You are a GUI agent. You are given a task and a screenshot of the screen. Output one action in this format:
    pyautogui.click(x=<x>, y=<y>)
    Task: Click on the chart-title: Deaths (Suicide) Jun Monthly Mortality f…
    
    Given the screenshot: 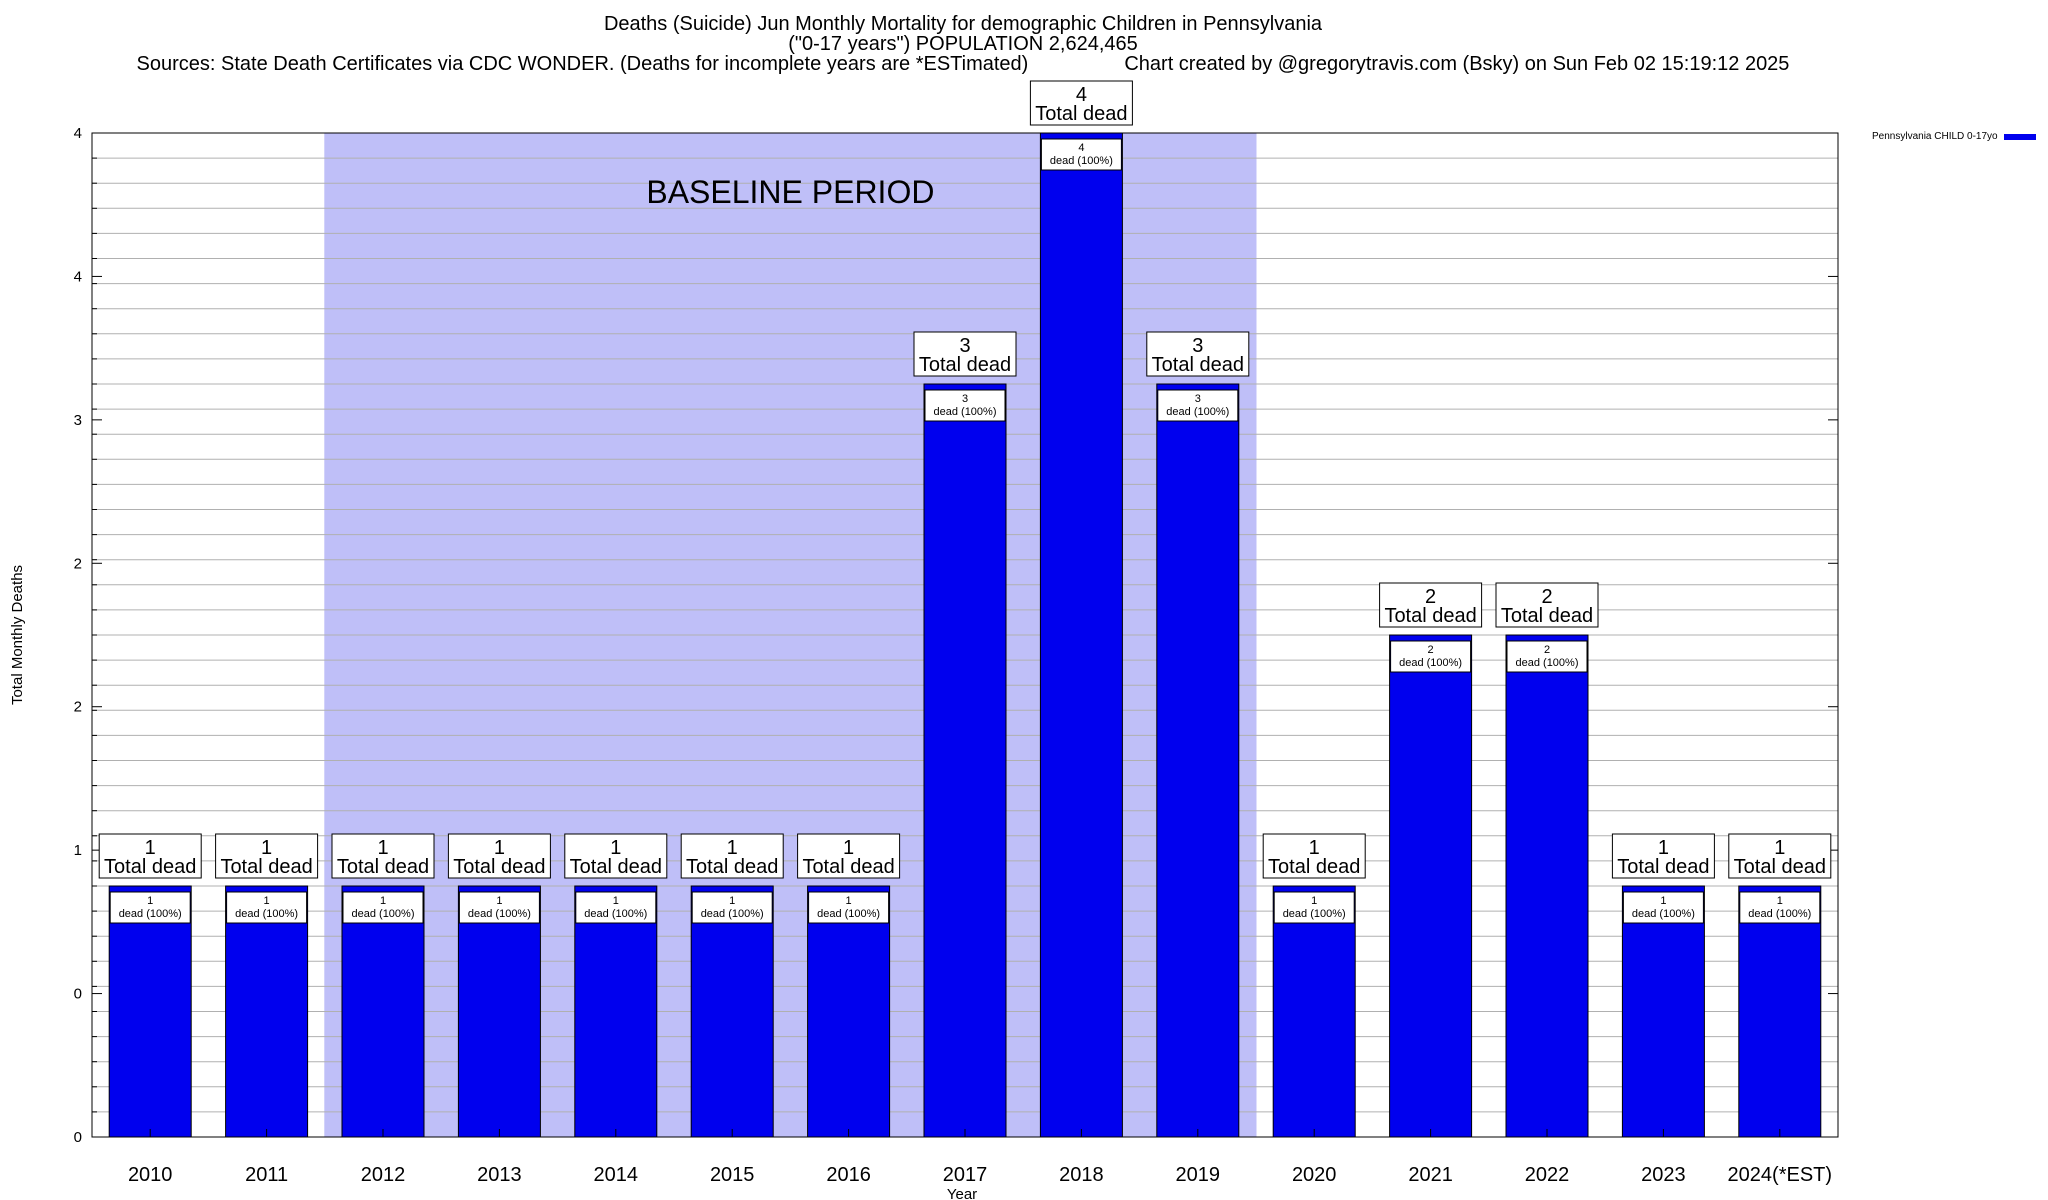 What is the action you would take?
    pyautogui.click(x=963, y=24)
    